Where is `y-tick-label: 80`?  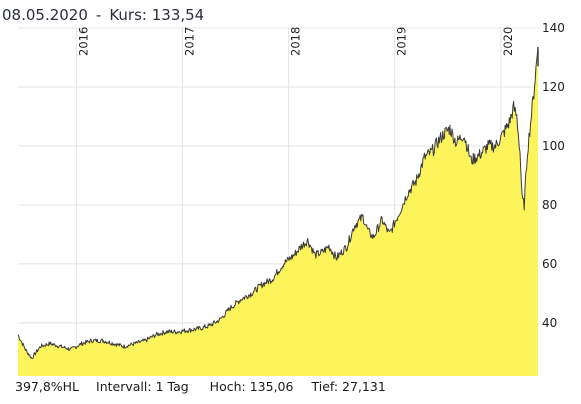
y-tick-label: 80 is located at coordinates (549, 205).